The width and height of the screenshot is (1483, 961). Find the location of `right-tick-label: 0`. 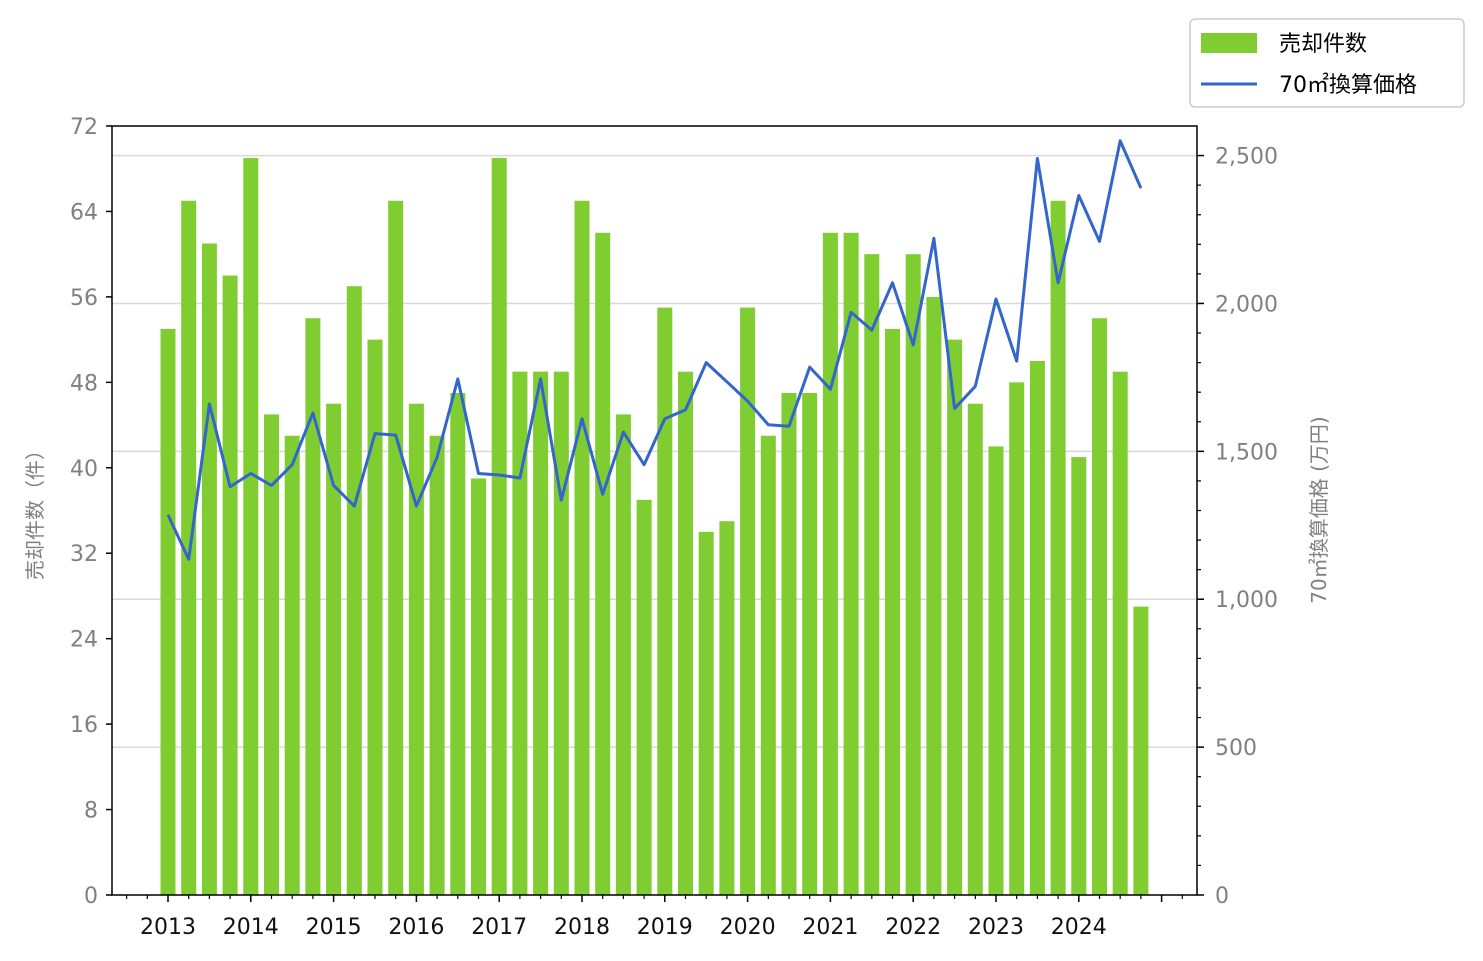

right-tick-label: 0 is located at coordinates (1222, 896).